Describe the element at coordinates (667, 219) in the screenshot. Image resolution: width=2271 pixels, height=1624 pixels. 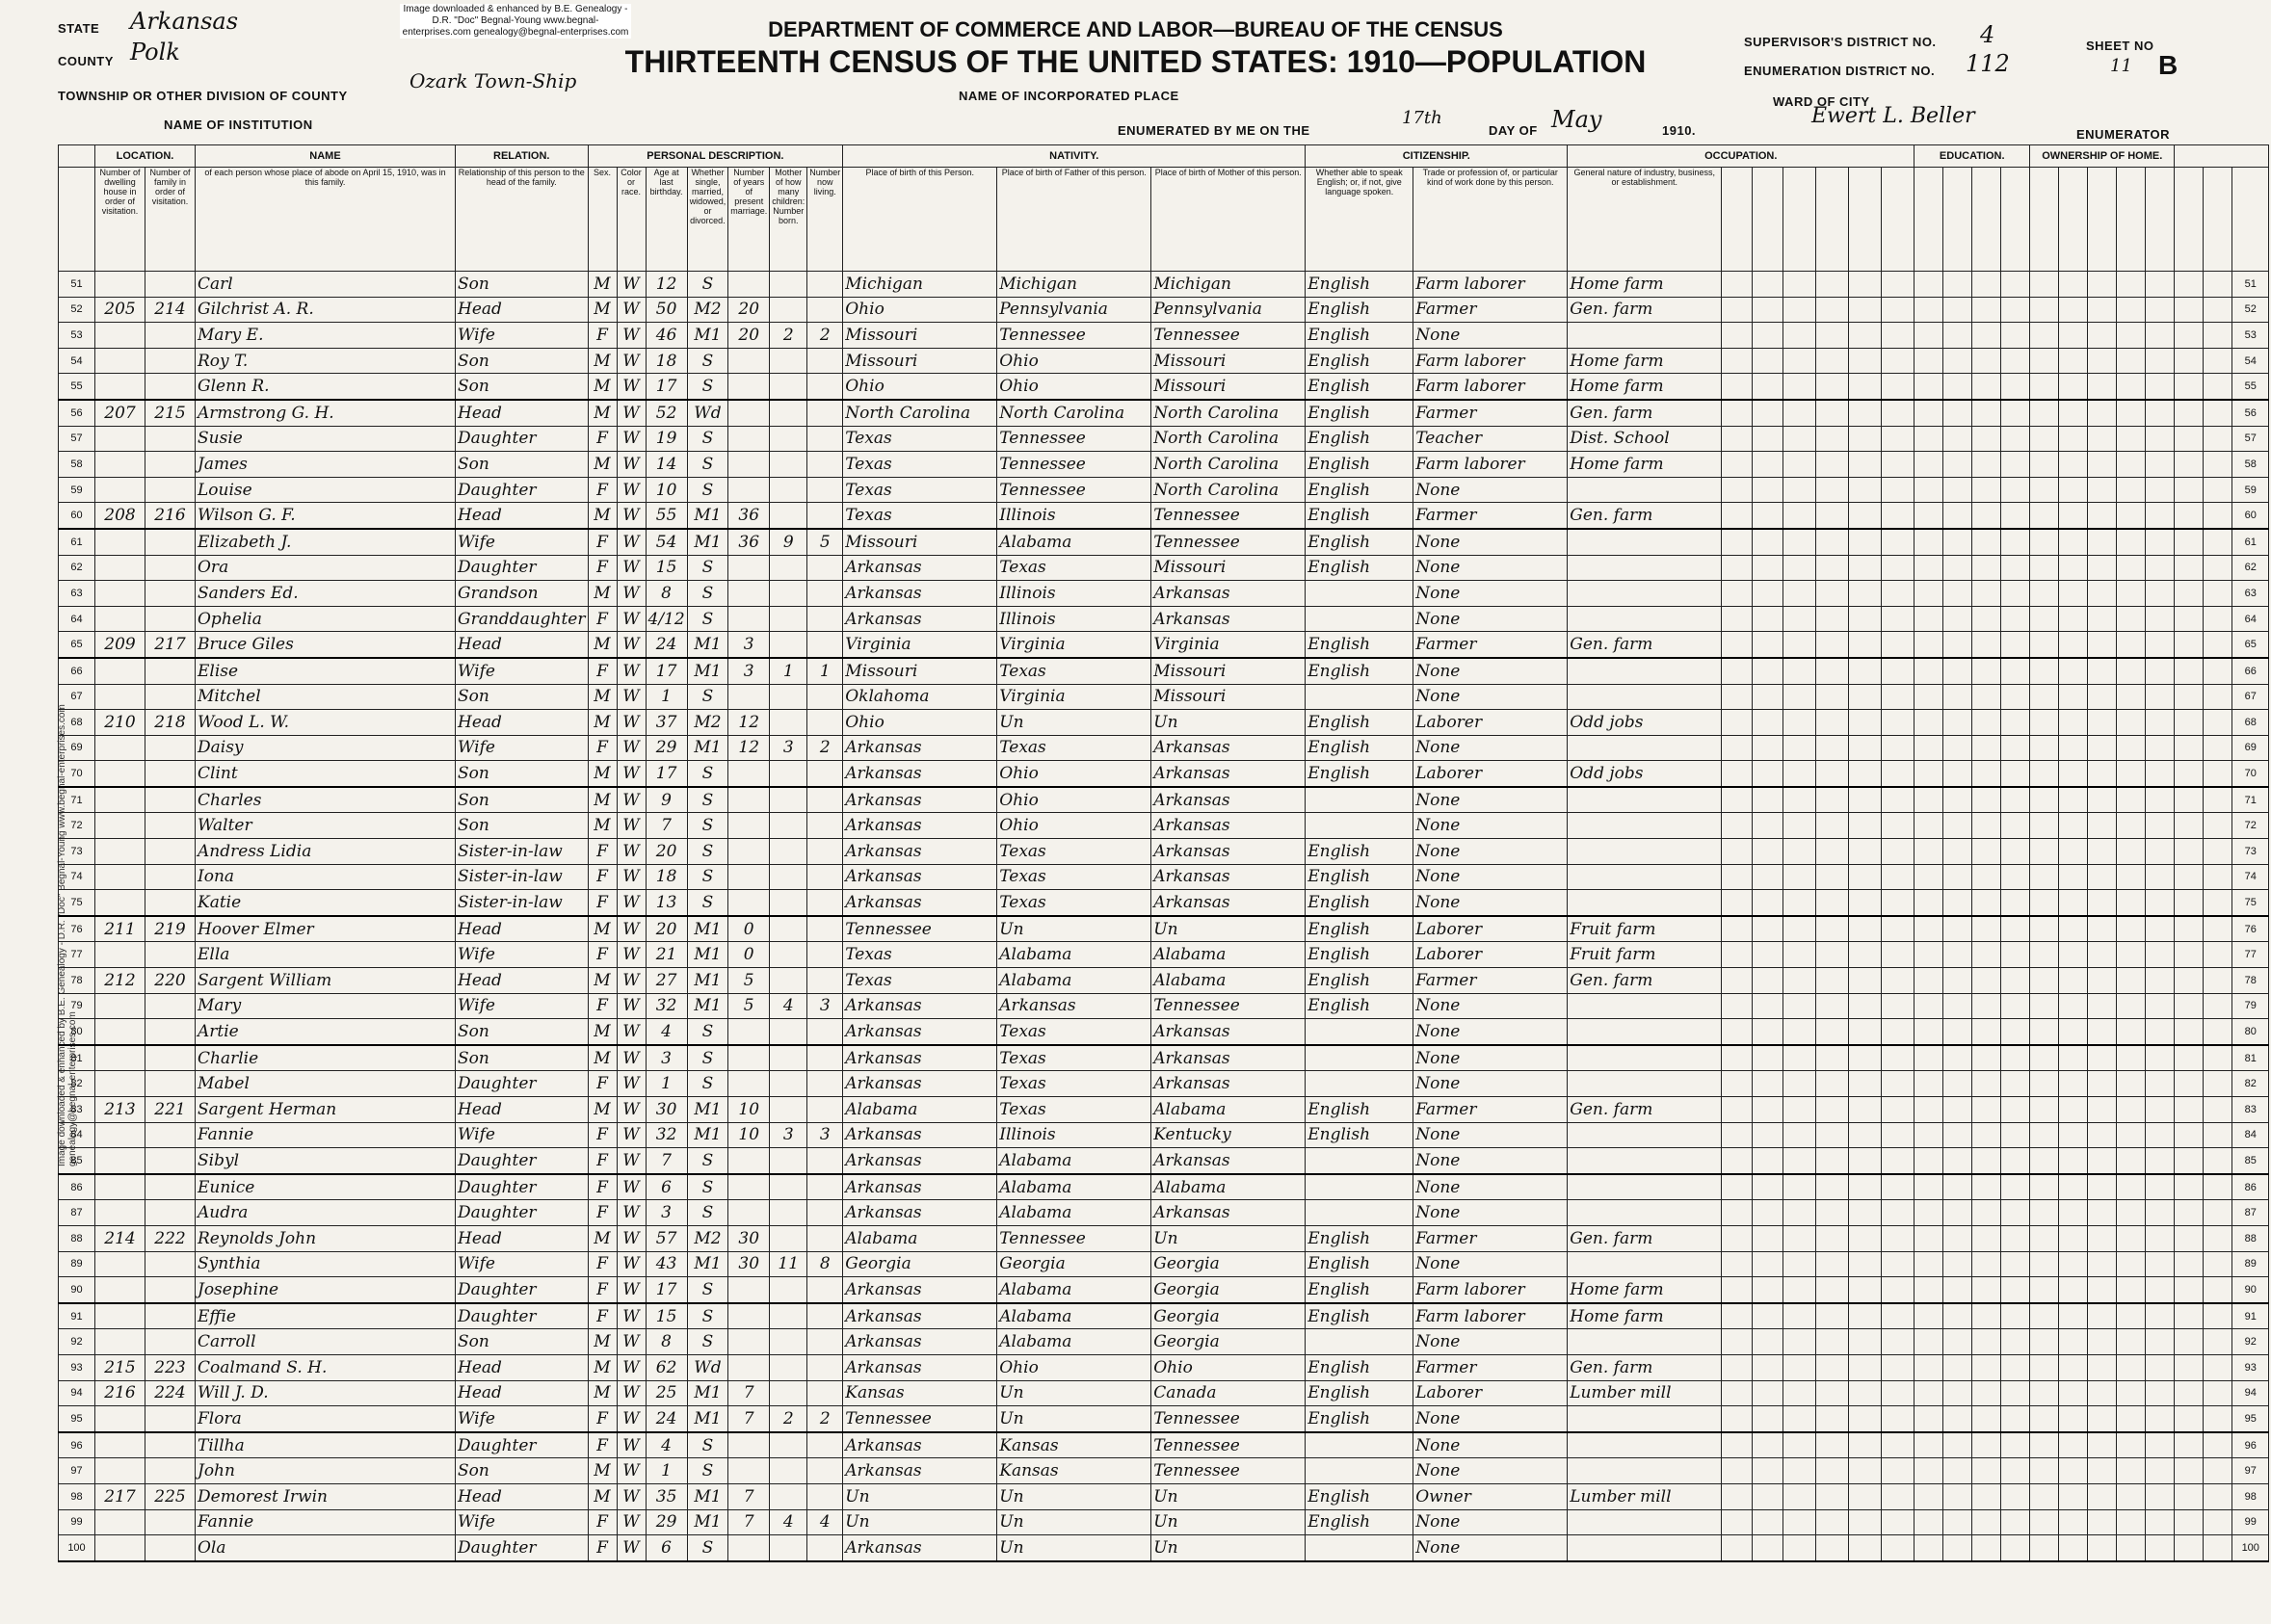
I see `column-header: Age at last birthday.` at that location.